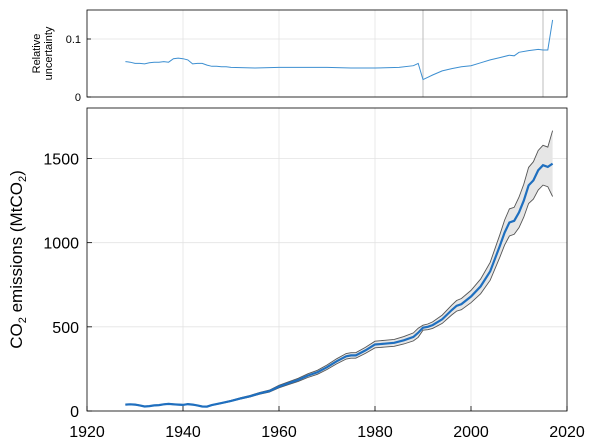  Describe the element at coordinates (16, 249) in the screenshot. I see `ylabel-mid: emissions (MtCO` at that location.